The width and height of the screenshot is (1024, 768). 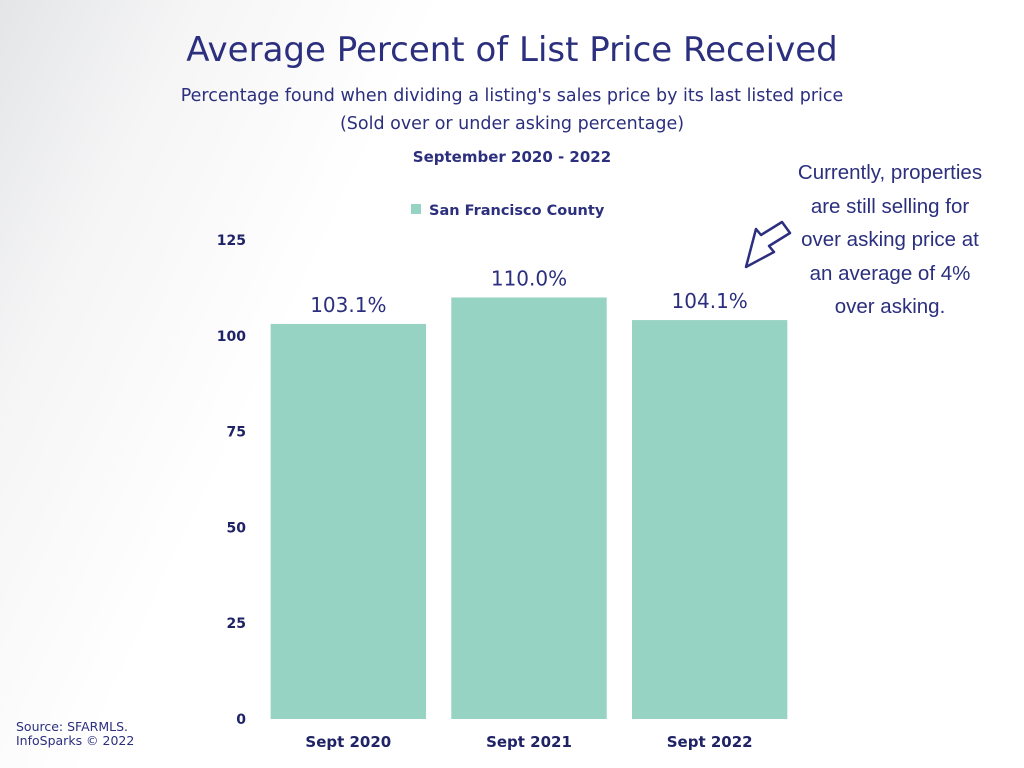 What do you see at coordinates (236, 433) in the screenshot?
I see `y-tick-label: 75` at bounding box center [236, 433].